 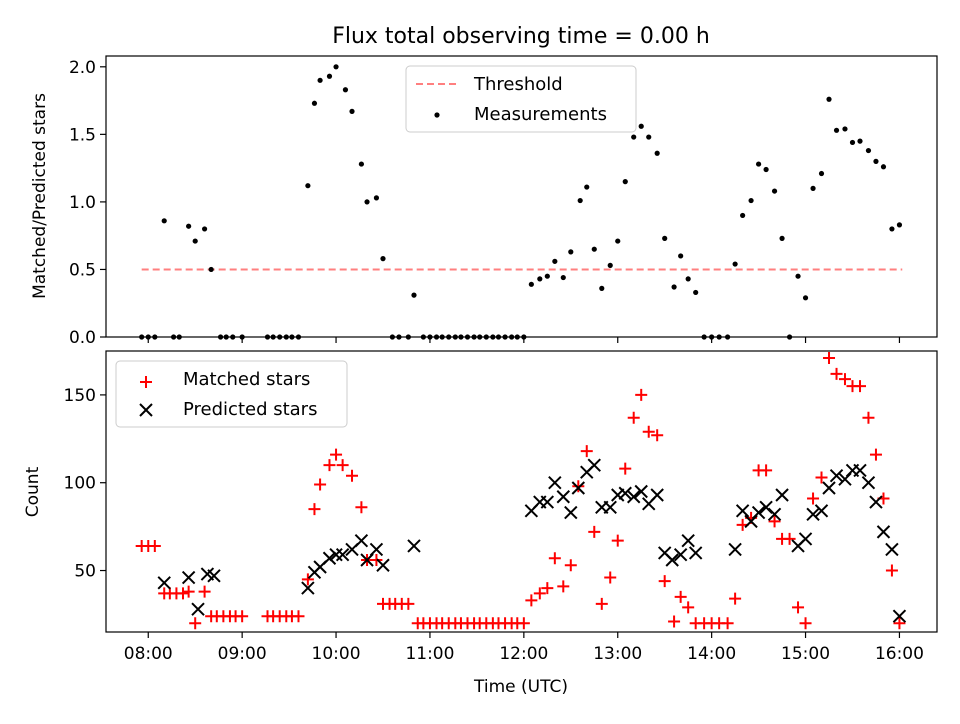 What do you see at coordinates (85, 572) in the screenshot?
I see `bottom-y-tick-label: 50` at bounding box center [85, 572].